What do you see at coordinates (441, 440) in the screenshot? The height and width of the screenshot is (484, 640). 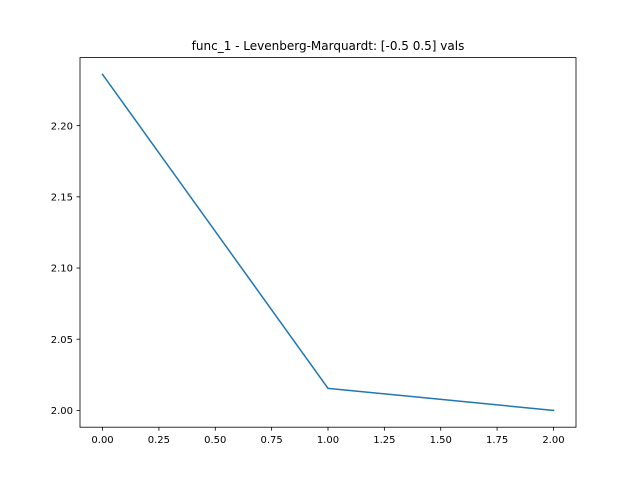 I see `x-tick-label: 1.50` at bounding box center [441, 440].